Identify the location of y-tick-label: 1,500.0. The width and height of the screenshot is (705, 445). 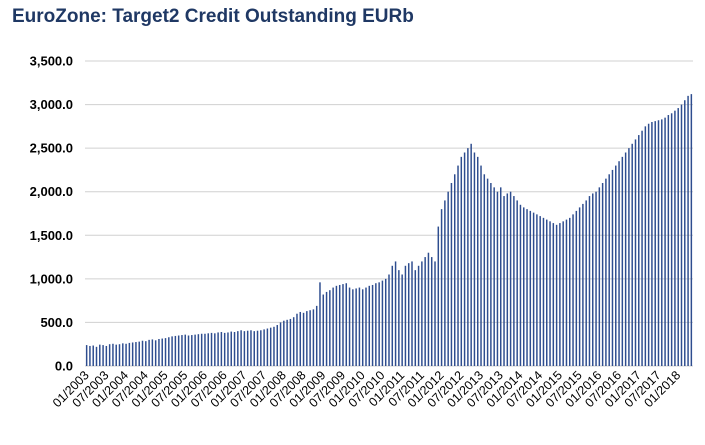
(51, 235).